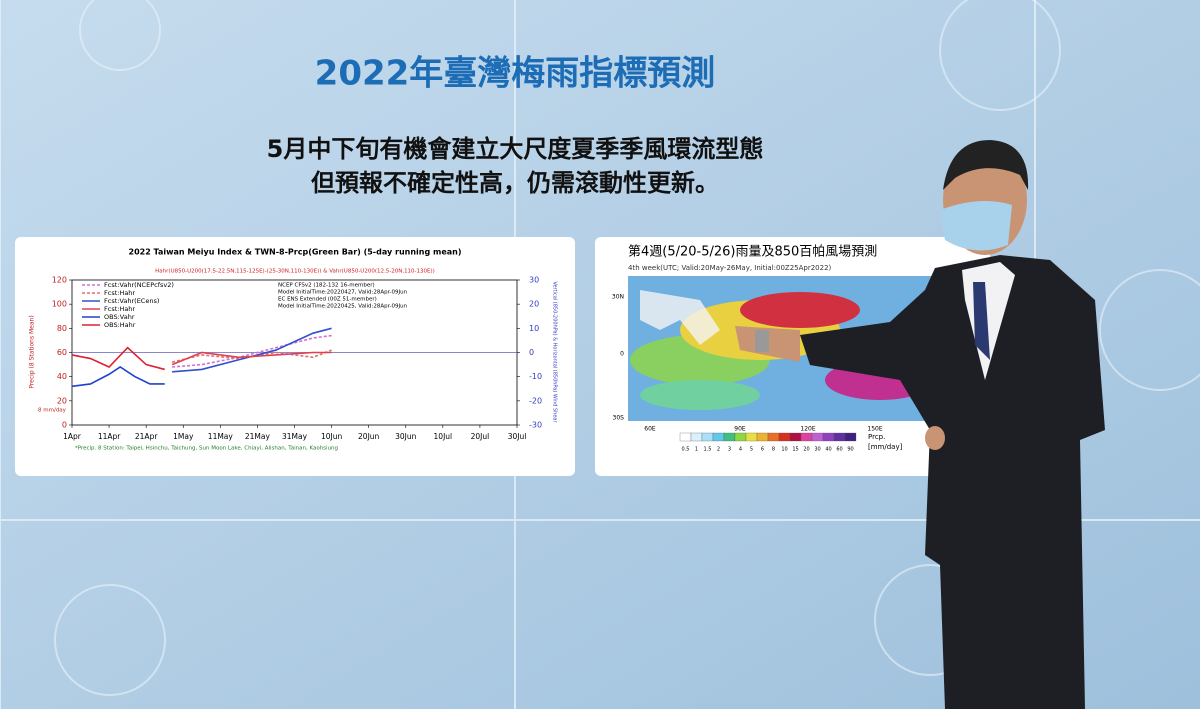 This screenshot has height=713, width=1200. I want to click on colorbar-title: Prcp., so click(876, 437).